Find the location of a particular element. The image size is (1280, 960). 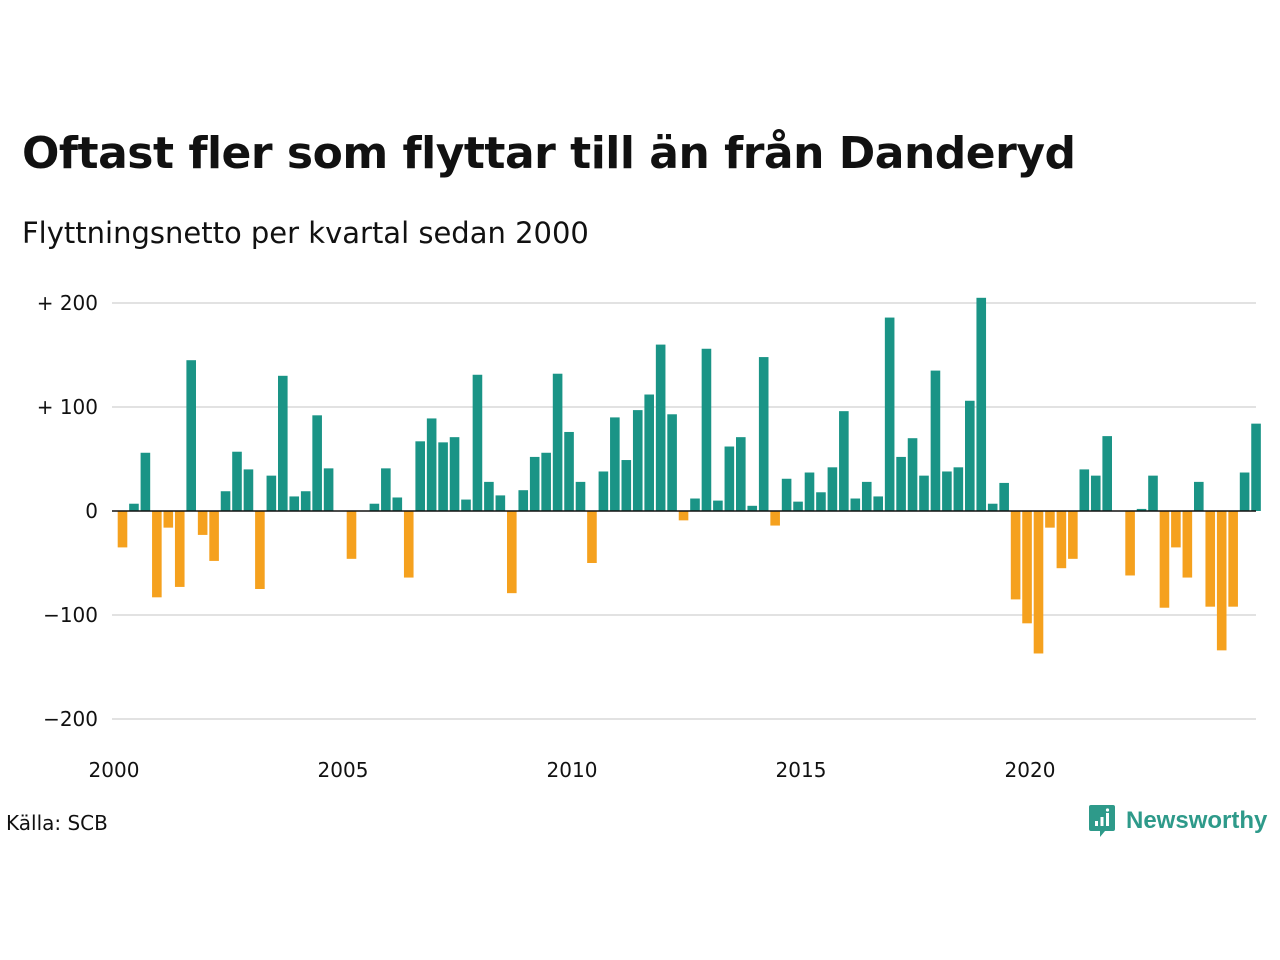

y-tick-label: −200 is located at coordinates (70, 719).